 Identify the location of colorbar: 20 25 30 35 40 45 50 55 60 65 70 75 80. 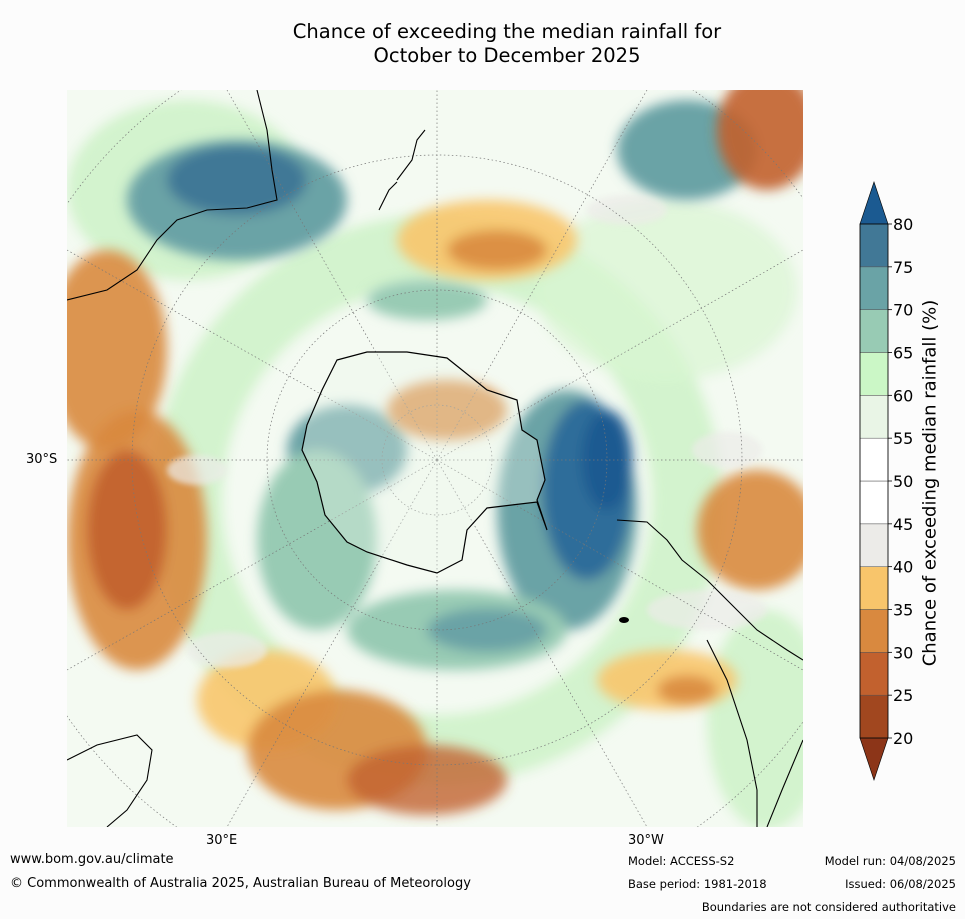
(886, 481).